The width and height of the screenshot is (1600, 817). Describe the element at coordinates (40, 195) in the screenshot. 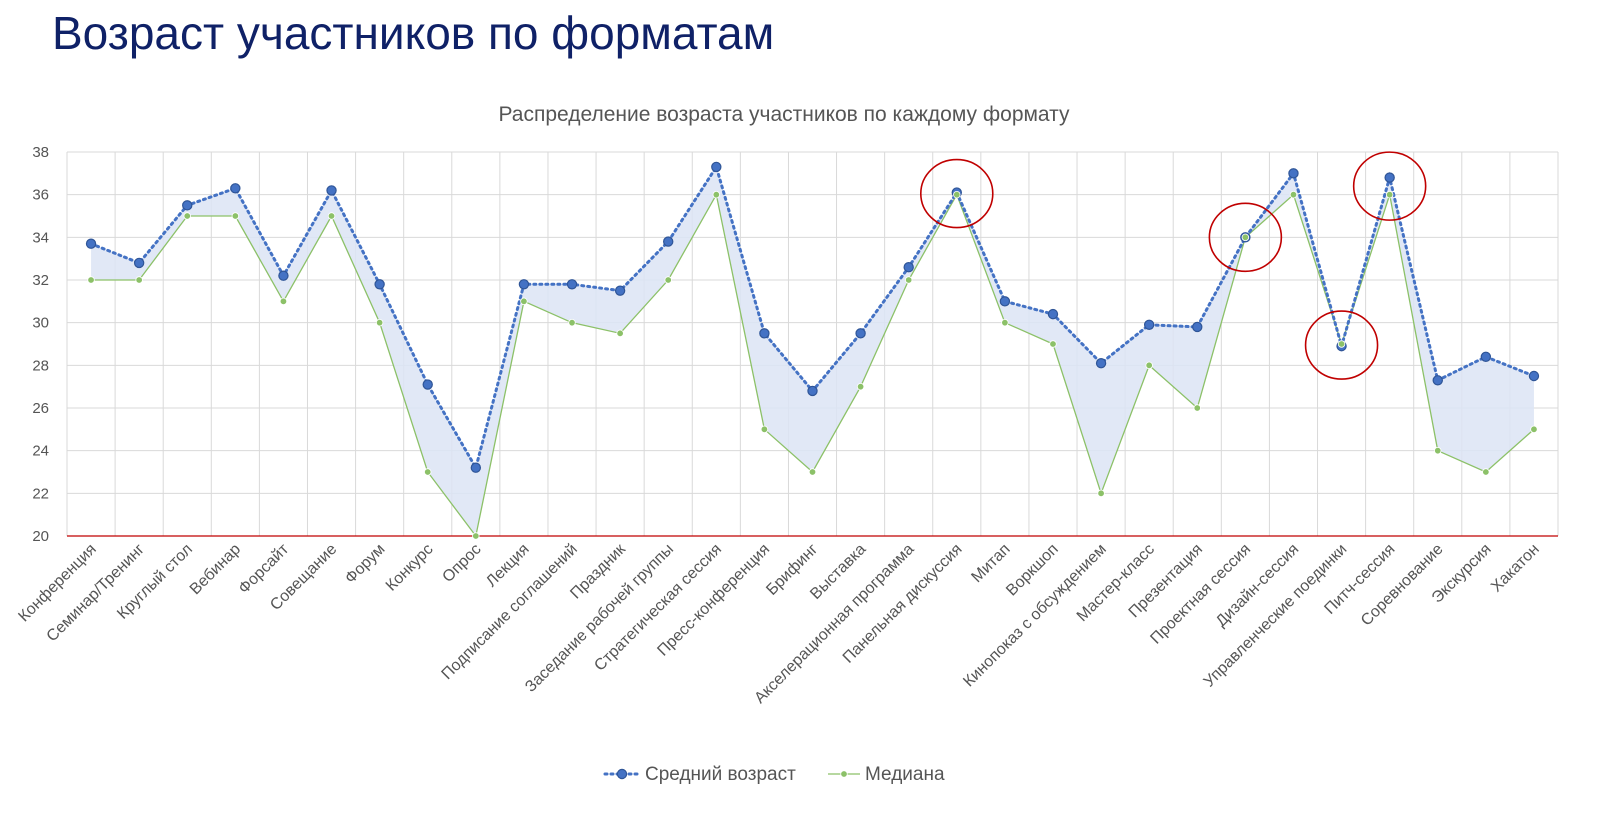

I see `y-tick-label: 36` at that location.